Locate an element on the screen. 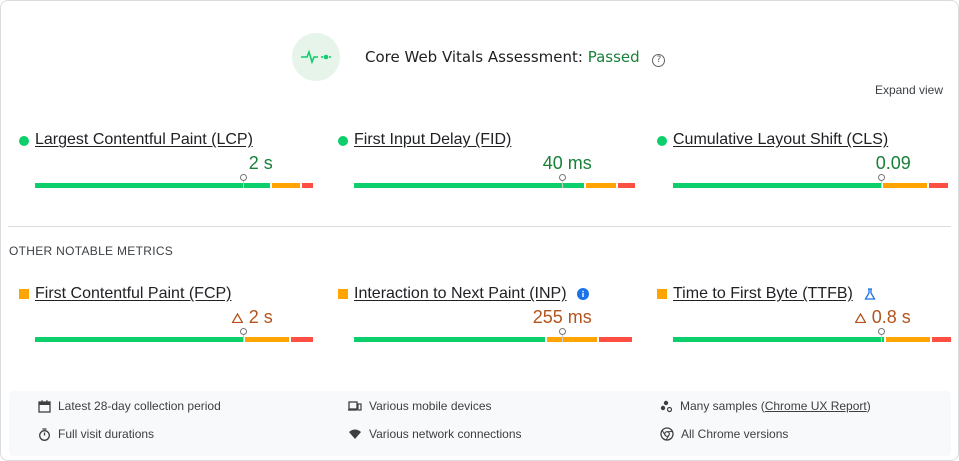  metric-value: 0.09 is located at coordinates (893, 163).